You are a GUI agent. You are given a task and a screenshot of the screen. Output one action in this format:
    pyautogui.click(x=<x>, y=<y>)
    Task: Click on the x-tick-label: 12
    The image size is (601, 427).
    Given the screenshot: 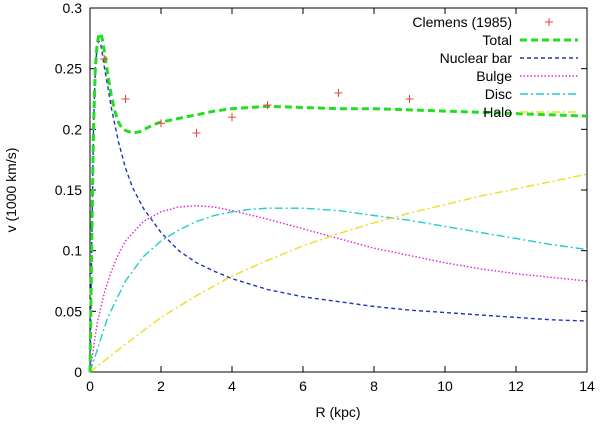 What is the action you would take?
    pyautogui.click(x=516, y=386)
    